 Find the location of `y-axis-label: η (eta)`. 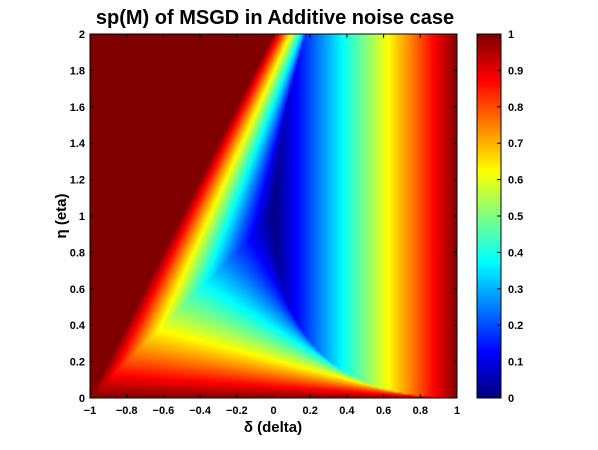

y-axis-label: η (eta) is located at coordinates (61, 215).